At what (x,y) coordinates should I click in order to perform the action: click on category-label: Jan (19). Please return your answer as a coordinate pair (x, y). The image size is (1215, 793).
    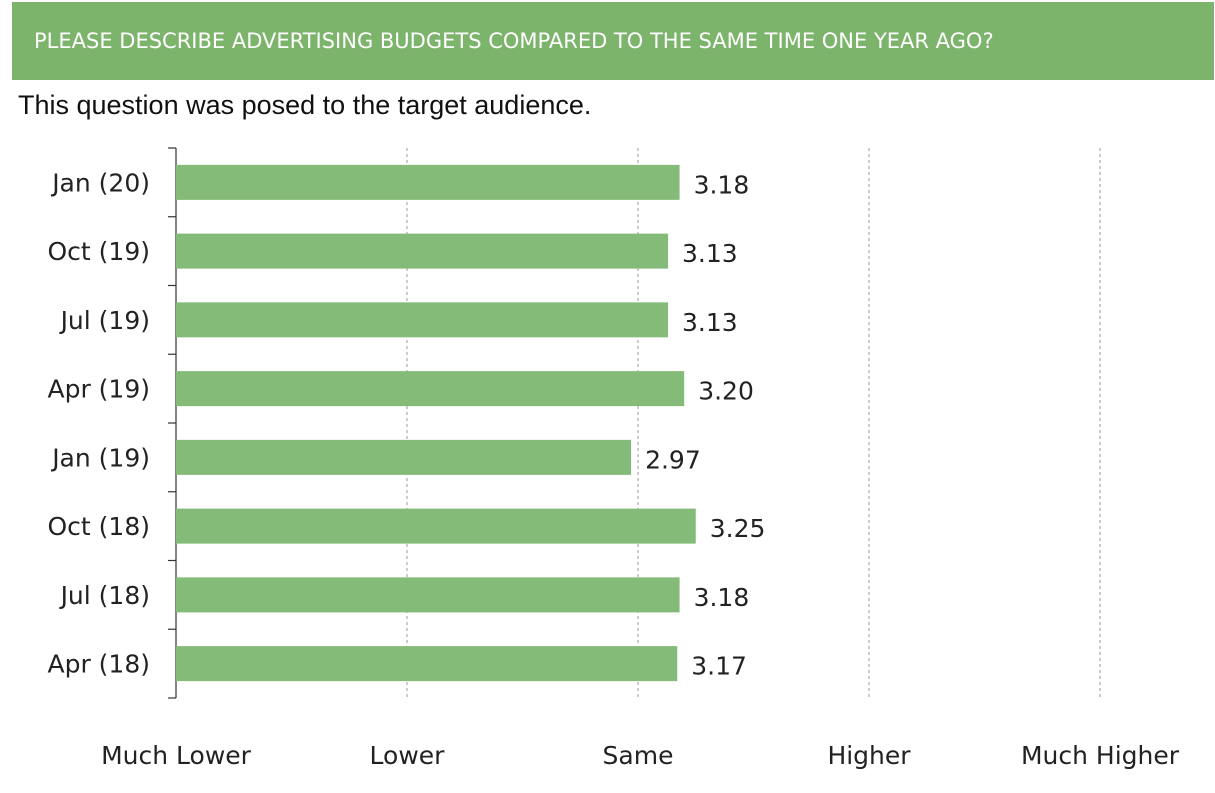
    Looking at the image, I should click on (100, 457).